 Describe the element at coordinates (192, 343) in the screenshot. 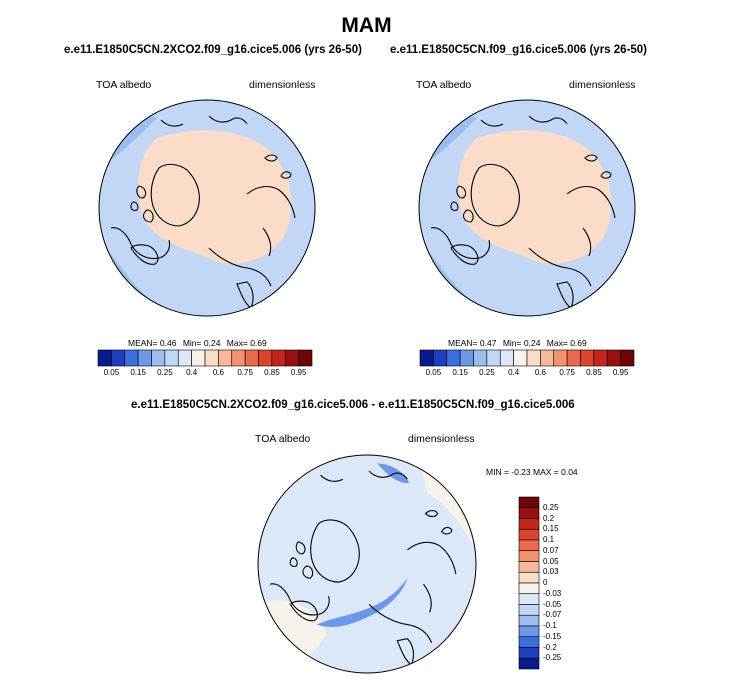

I see `panel-1-min-label: Min=` at that location.